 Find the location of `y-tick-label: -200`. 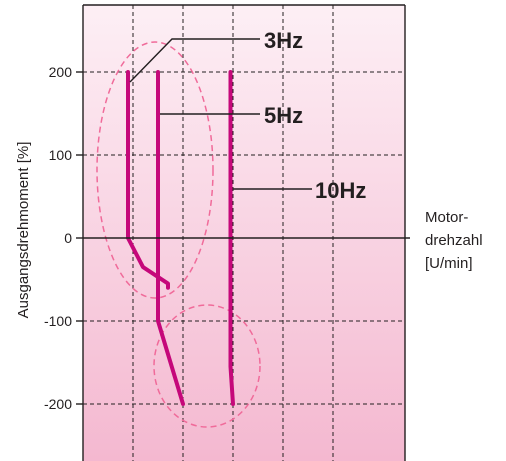

y-tick-label: -200 is located at coordinates (58, 404).